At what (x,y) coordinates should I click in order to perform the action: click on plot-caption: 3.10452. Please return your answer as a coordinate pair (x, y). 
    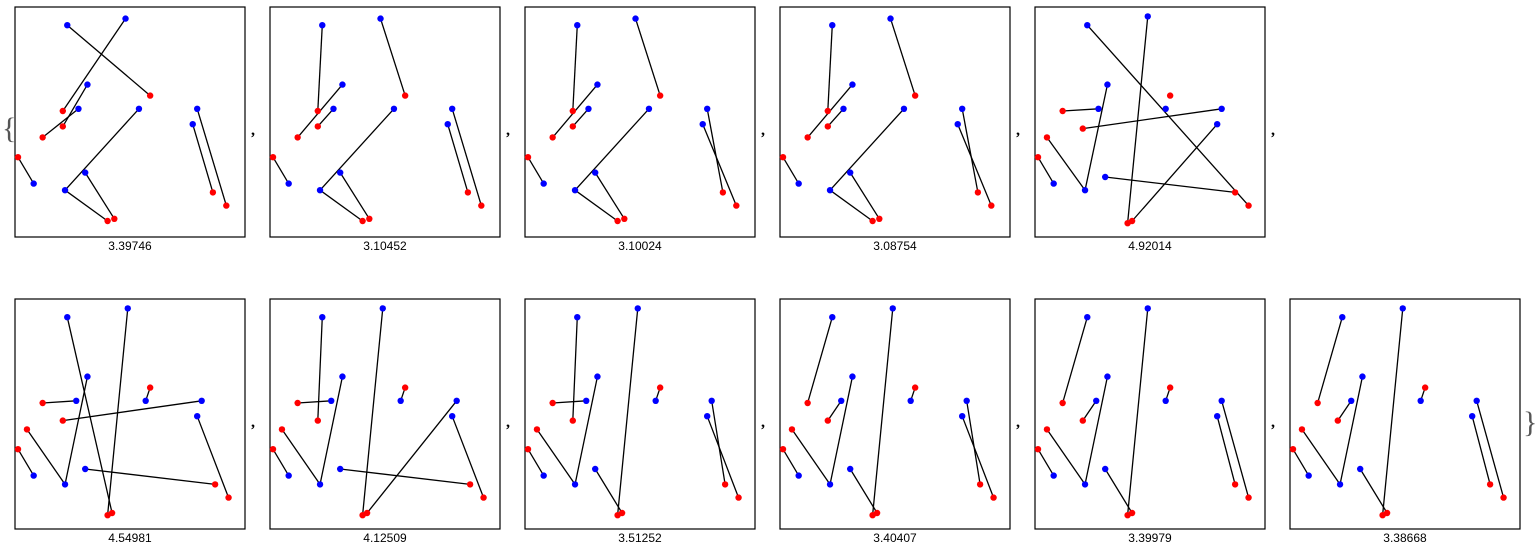
    Looking at the image, I should click on (385, 246).